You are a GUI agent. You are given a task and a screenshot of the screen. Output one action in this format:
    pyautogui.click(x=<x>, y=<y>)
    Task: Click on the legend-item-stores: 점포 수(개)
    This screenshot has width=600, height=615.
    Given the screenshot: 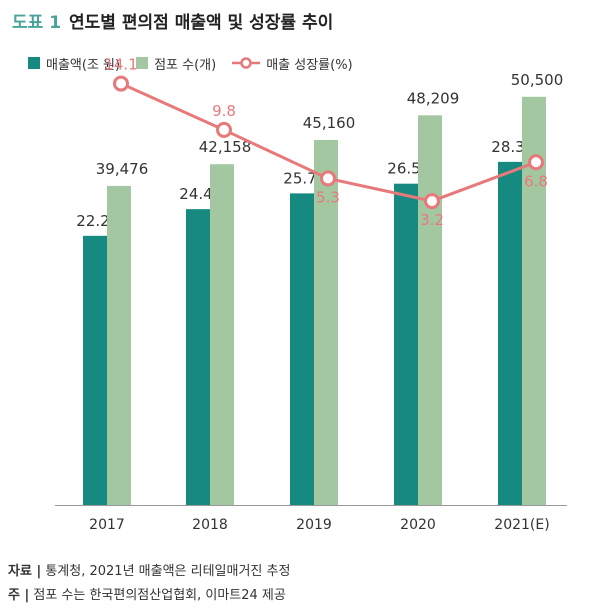 What is the action you would take?
    pyautogui.click(x=176, y=63)
    